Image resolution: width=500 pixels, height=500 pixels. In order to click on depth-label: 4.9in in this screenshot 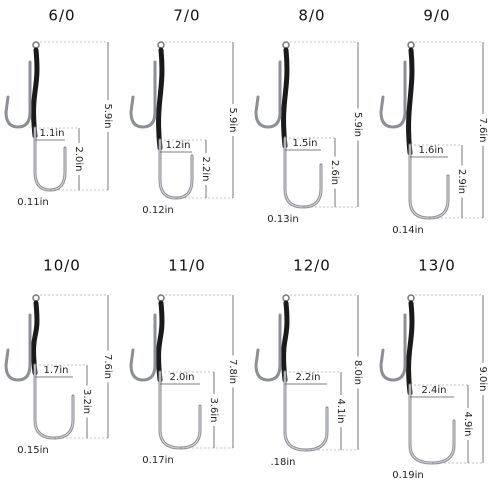, I will do `click(467, 423)`.